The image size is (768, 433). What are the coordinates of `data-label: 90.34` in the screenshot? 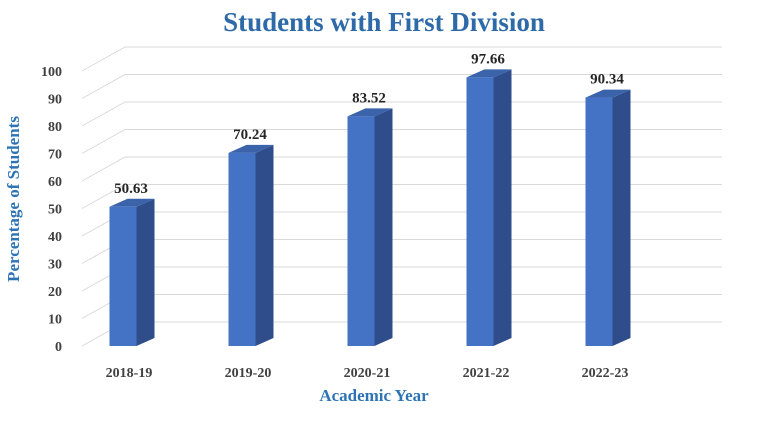 It's located at (607, 80).